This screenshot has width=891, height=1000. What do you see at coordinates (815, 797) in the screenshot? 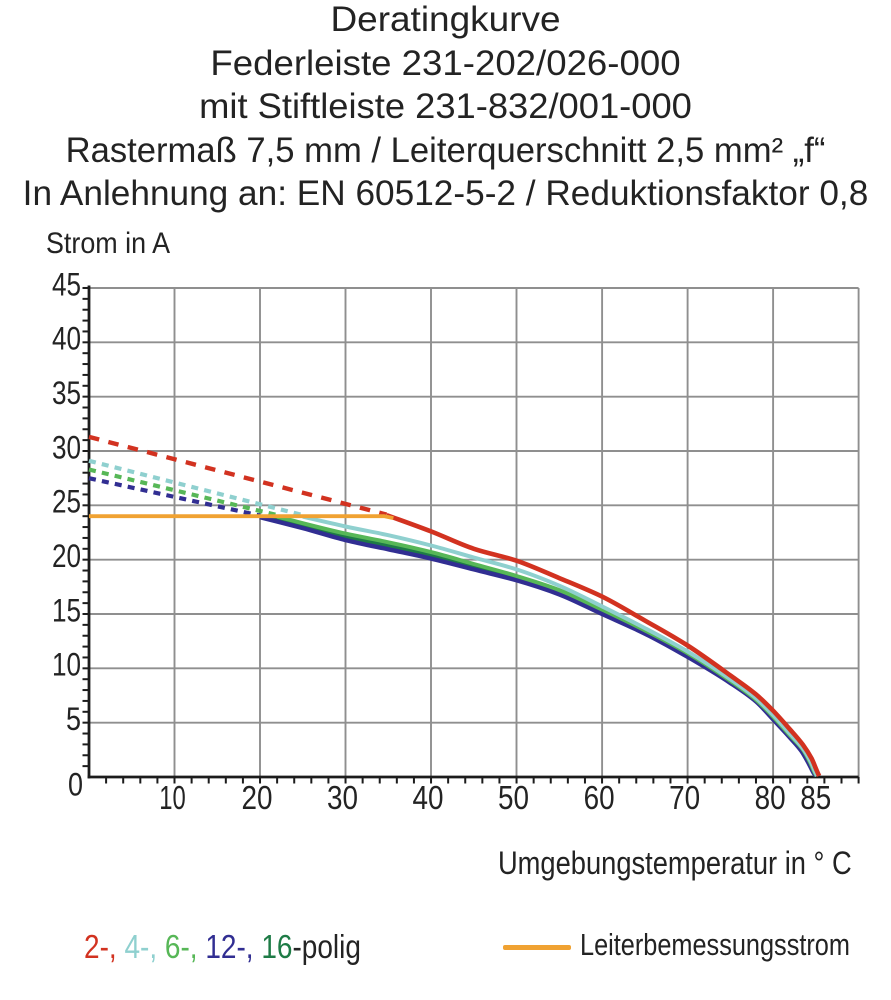
I see `svg-text: 85` at bounding box center [815, 797].